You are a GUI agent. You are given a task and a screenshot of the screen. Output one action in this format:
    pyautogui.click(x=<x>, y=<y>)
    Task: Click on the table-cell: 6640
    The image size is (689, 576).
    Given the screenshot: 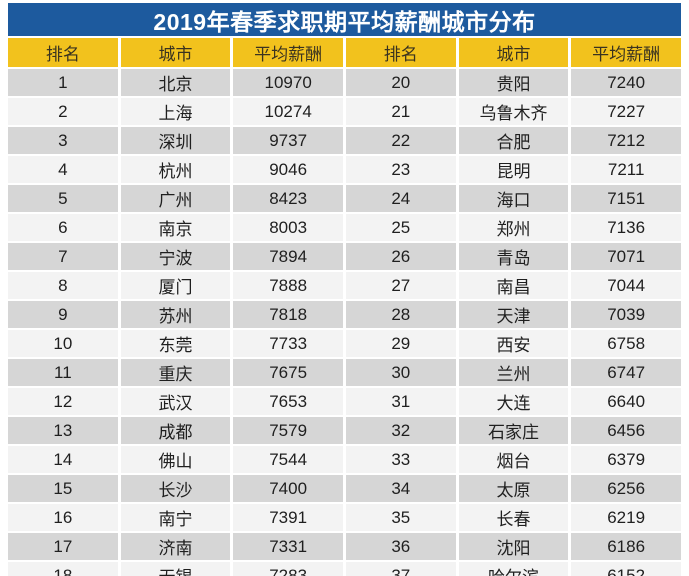 What is the action you would take?
    pyautogui.click(x=626, y=401)
    